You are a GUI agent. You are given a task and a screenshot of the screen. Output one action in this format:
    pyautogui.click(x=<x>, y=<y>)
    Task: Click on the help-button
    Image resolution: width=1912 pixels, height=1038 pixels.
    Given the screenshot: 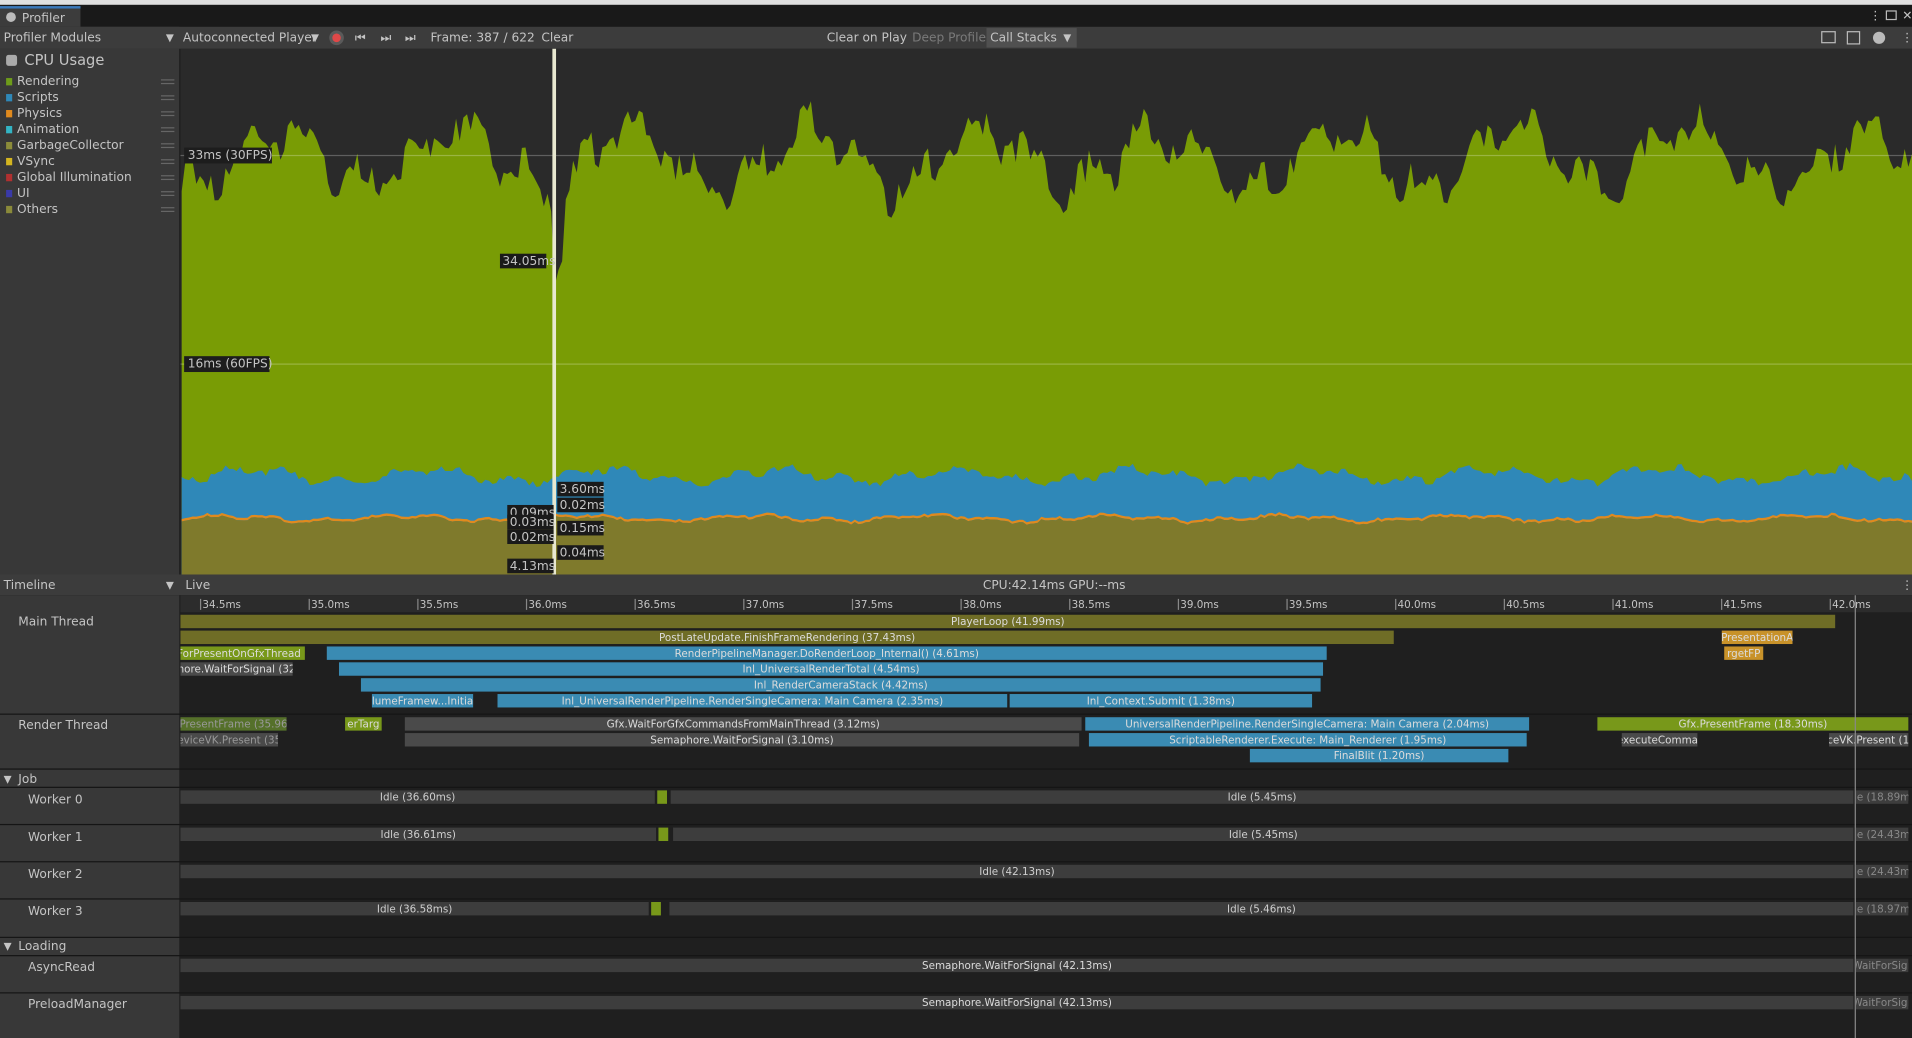 What is the action you would take?
    pyautogui.click(x=1879, y=37)
    